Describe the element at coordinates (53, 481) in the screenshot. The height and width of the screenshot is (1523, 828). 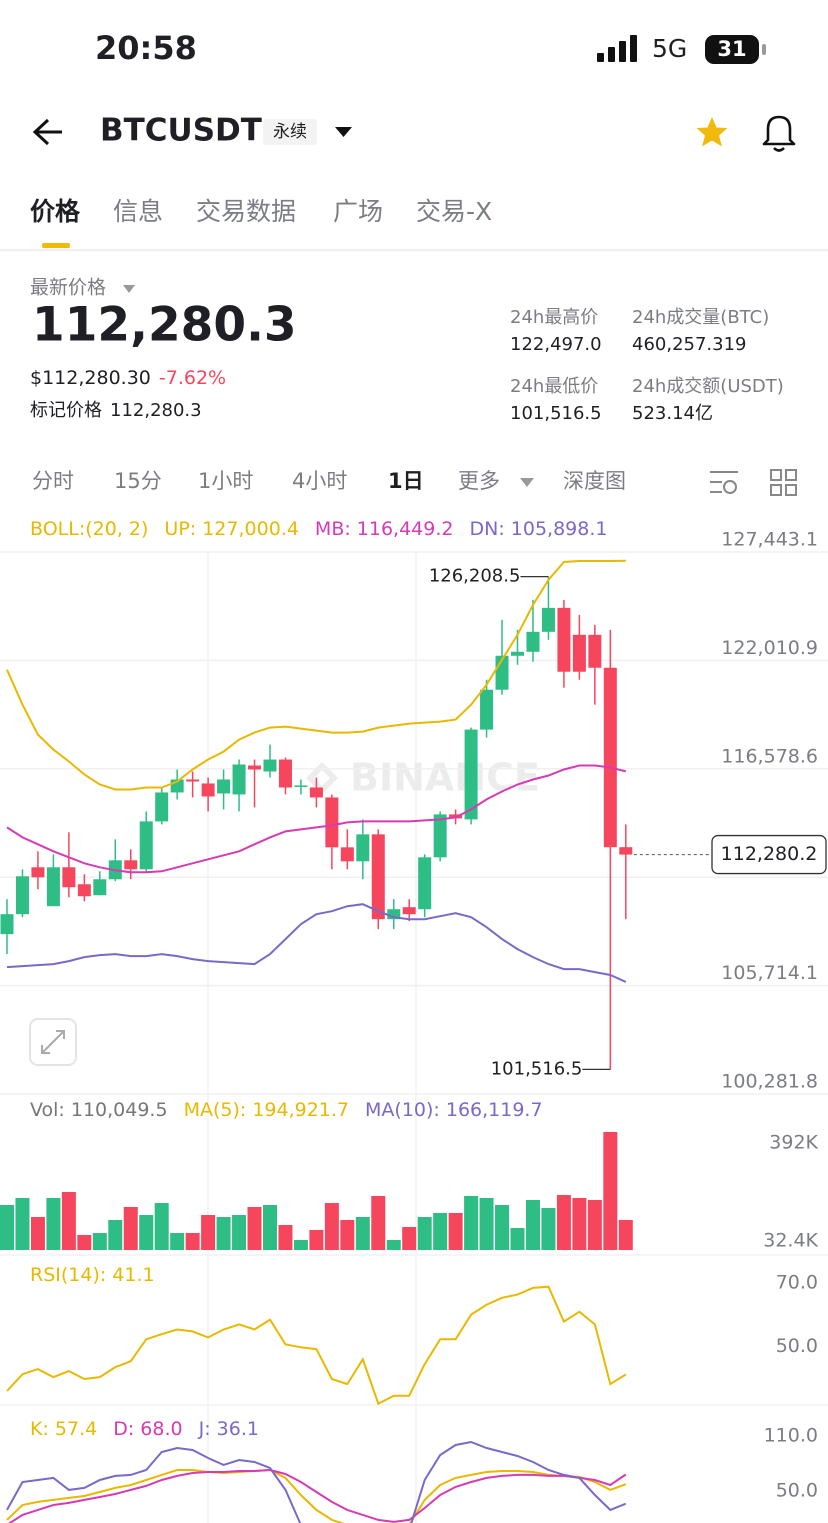
I see `interval: 分时` at that location.